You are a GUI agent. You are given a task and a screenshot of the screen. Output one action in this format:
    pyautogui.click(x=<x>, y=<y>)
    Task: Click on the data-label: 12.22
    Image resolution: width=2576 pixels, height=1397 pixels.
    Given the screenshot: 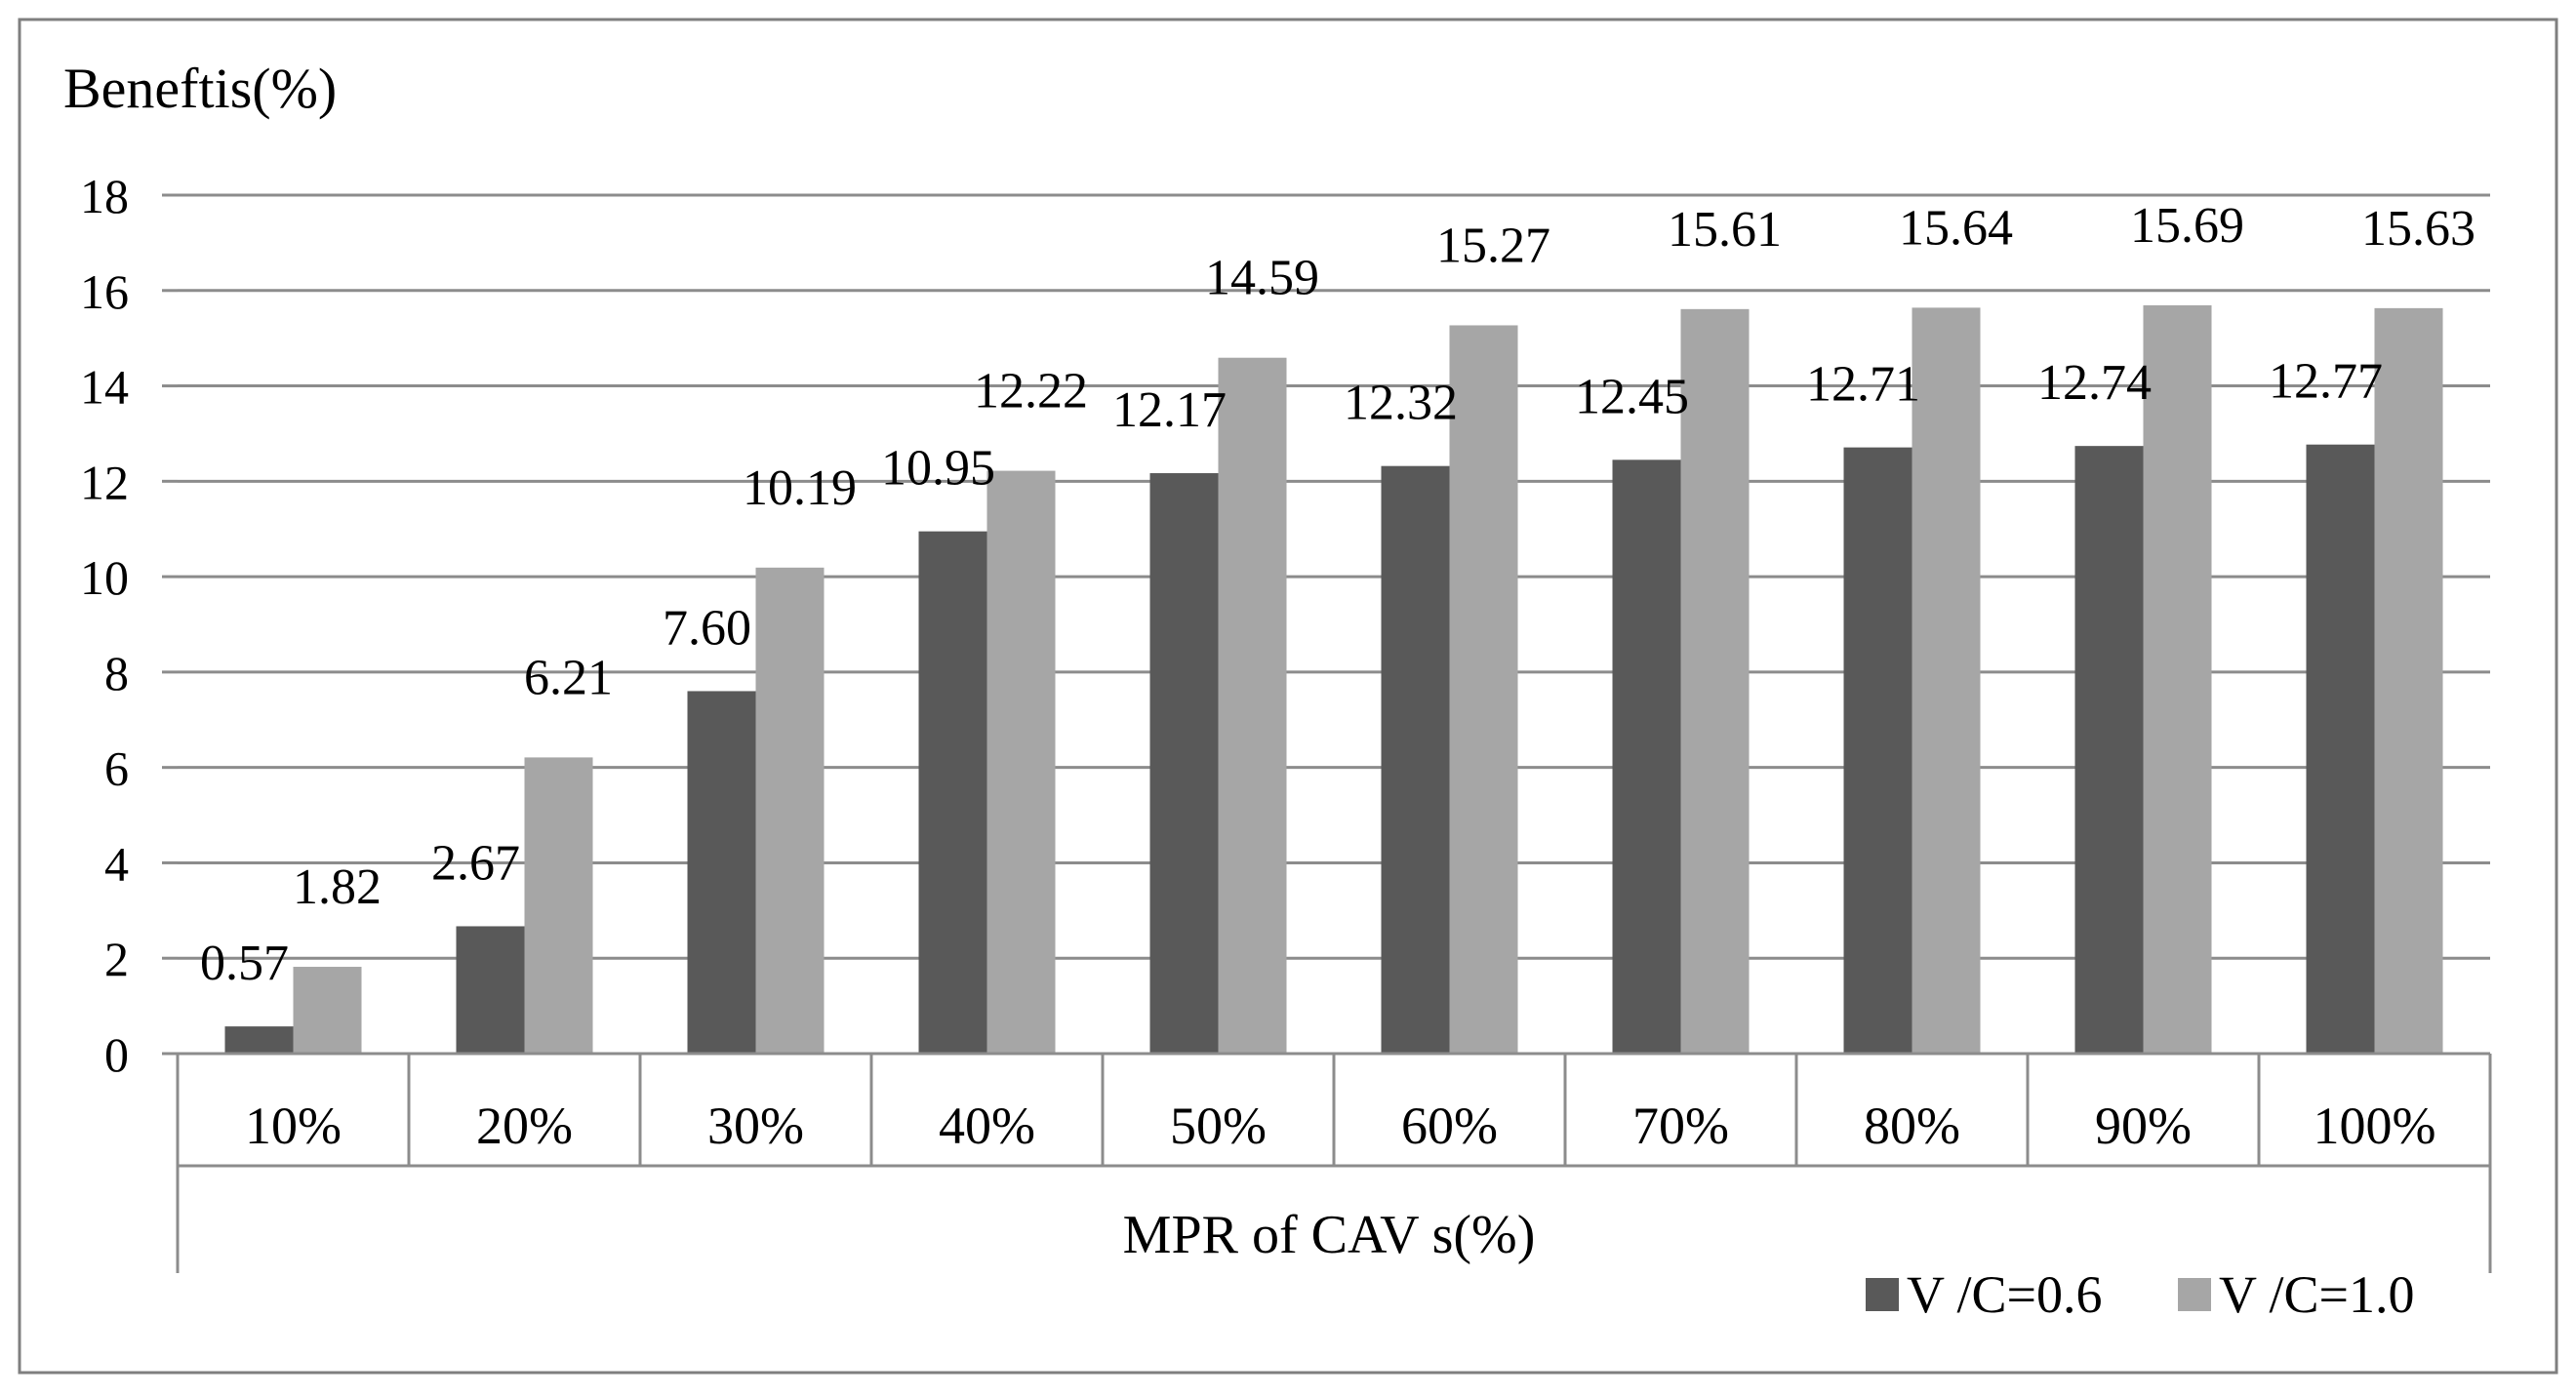 What is the action you would take?
    pyautogui.click(x=1031, y=391)
    